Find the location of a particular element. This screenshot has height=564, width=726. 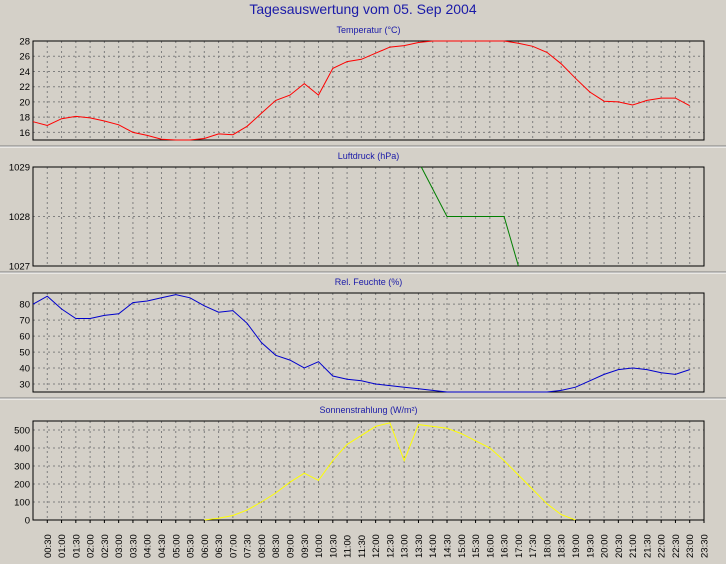

y-tick-label: 1027 is located at coordinates (19, 267).